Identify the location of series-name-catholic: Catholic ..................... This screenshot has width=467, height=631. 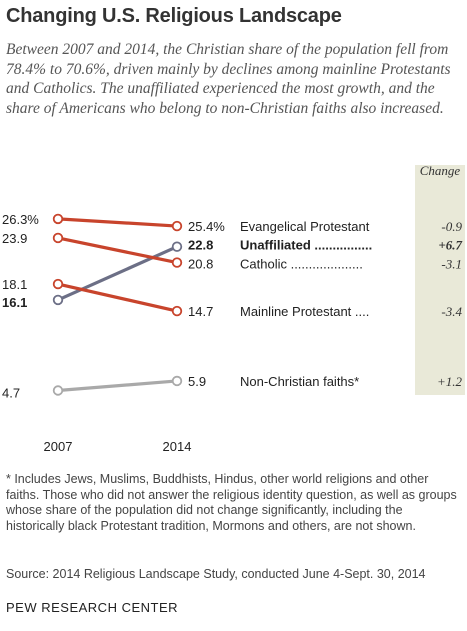
(301, 264).